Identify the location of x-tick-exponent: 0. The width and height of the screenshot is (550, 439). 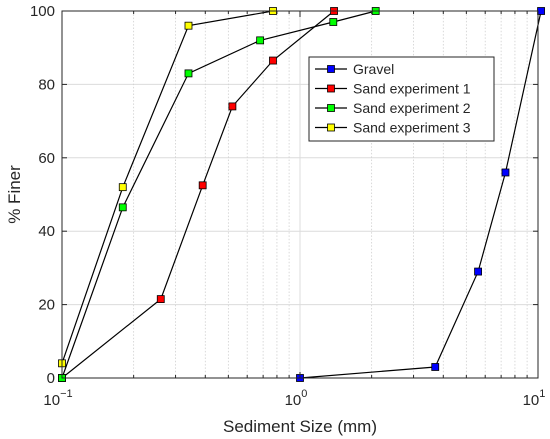
(304, 394).